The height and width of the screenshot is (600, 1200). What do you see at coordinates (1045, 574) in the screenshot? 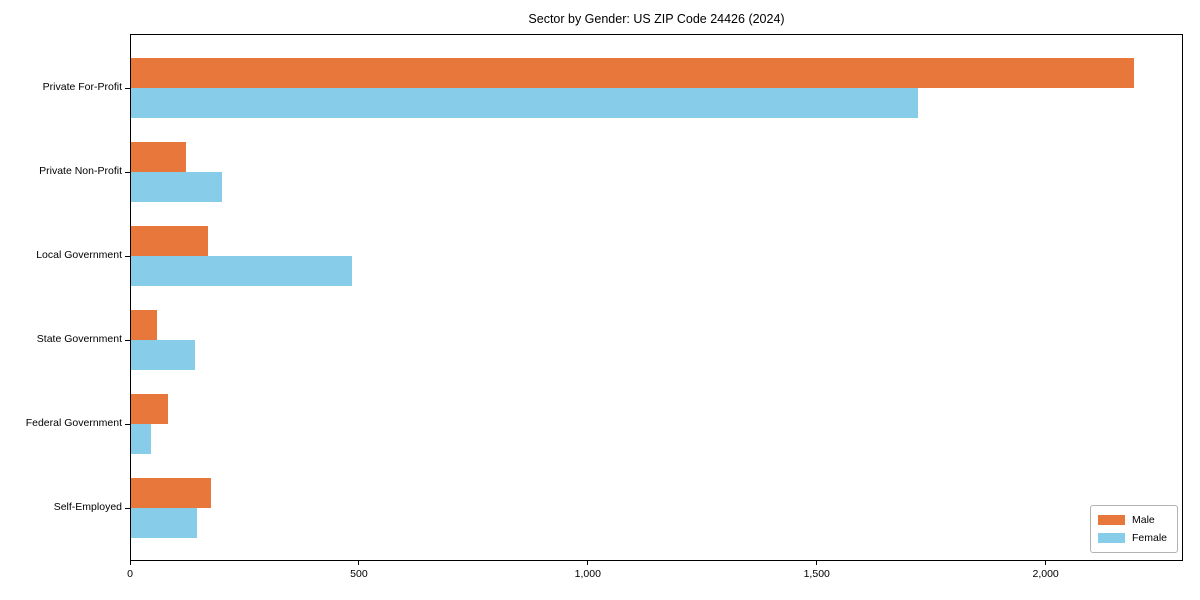
I see `x-tick-label: 2,000` at bounding box center [1045, 574].